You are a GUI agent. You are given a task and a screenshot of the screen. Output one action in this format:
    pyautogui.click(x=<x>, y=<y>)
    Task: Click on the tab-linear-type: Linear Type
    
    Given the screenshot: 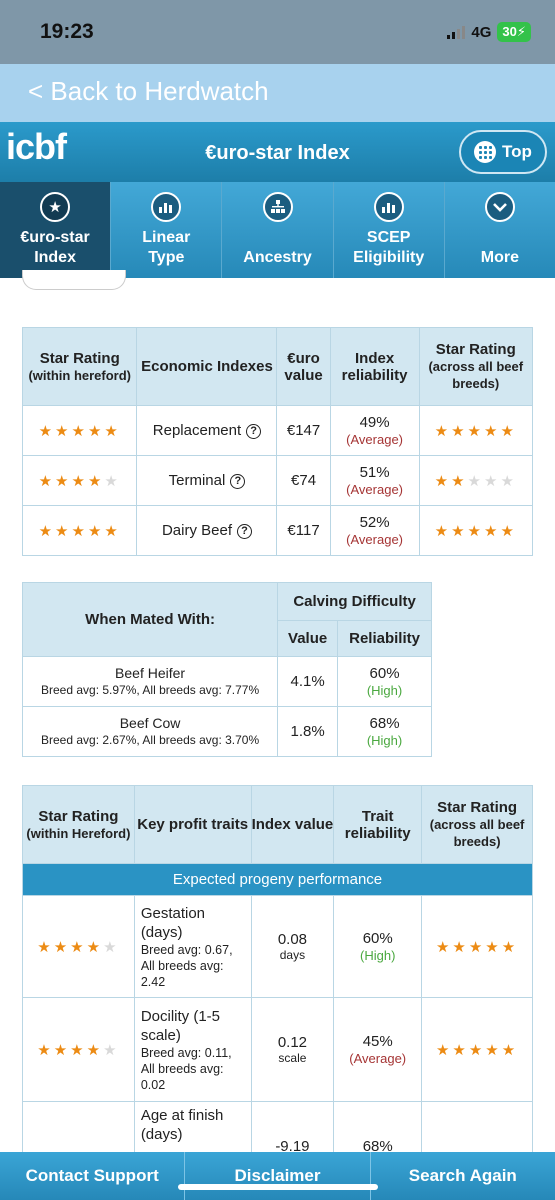 What is the action you would take?
    pyautogui.click(x=167, y=230)
    